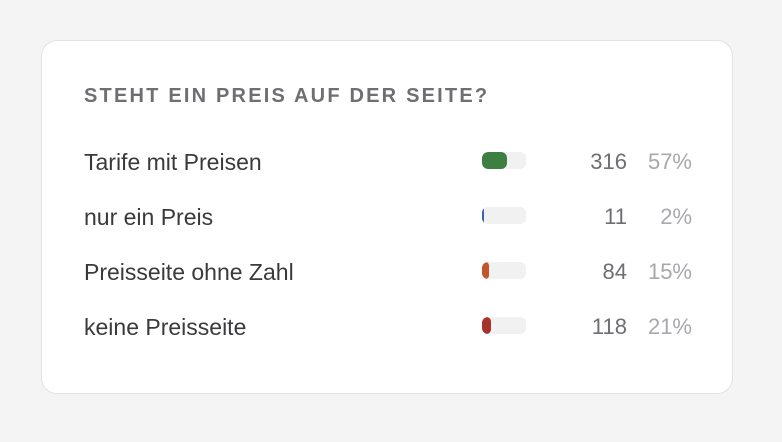 This screenshot has height=442, width=782. What do you see at coordinates (287, 96) in the screenshot?
I see `chart-title: STEHT EIN PREIS AUF DER SEITE?` at bounding box center [287, 96].